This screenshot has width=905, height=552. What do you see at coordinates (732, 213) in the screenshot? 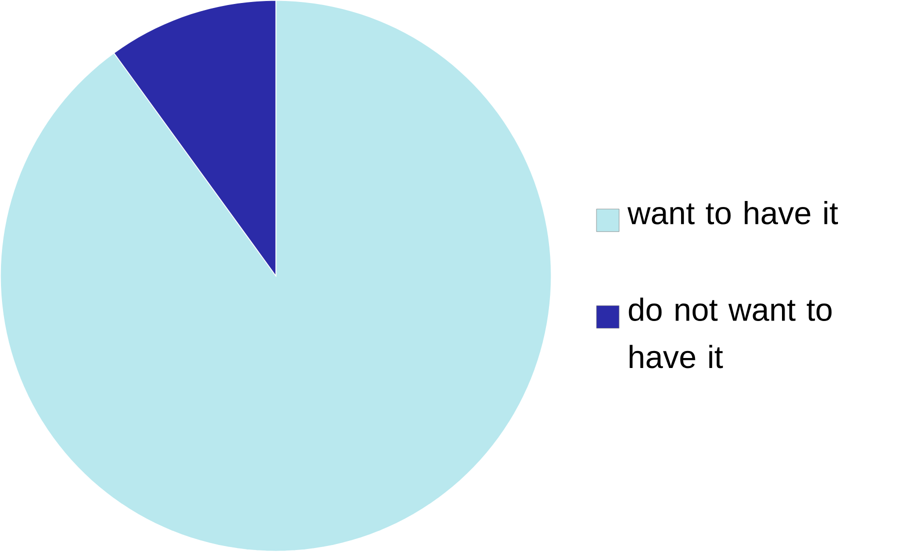
I see `legend-label: want to have it` at bounding box center [732, 213].